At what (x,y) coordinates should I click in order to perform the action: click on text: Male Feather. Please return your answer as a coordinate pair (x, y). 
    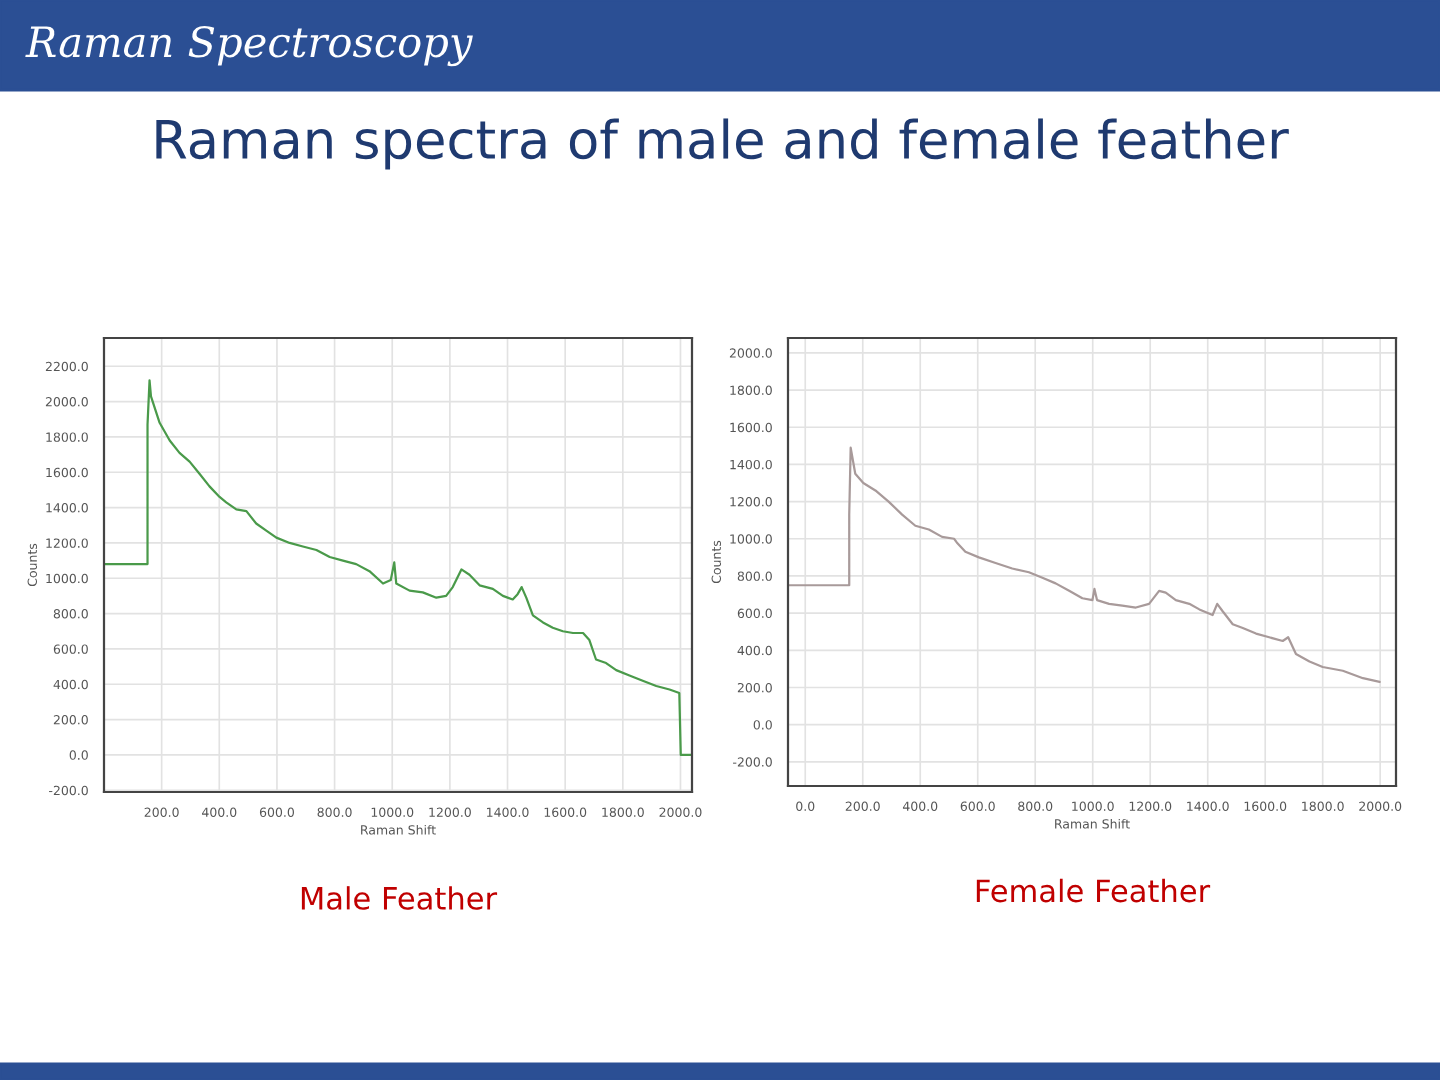
    Looking at the image, I should click on (399, 898).